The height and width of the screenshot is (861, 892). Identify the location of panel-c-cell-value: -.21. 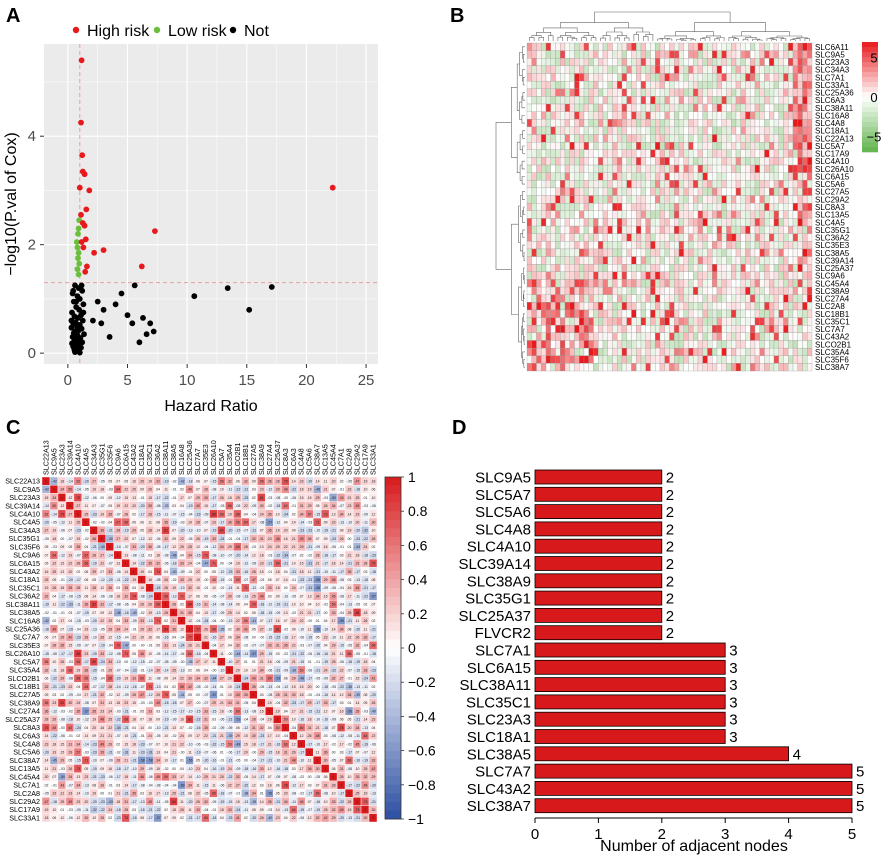
(110, 531).